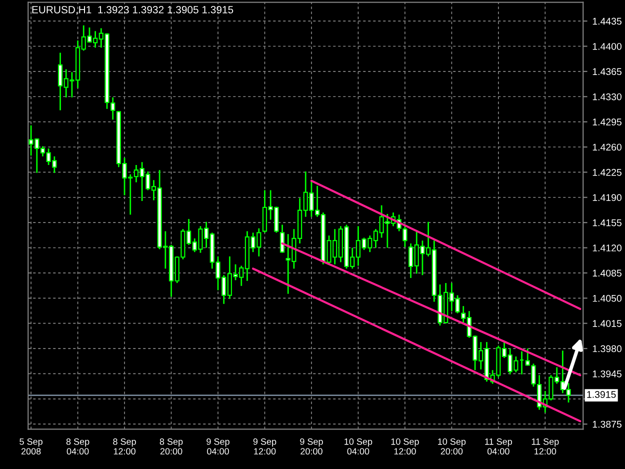 Image resolution: width=625 pixels, height=469 pixels. I want to click on y-tick-label: 1.4225, so click(607, 172).